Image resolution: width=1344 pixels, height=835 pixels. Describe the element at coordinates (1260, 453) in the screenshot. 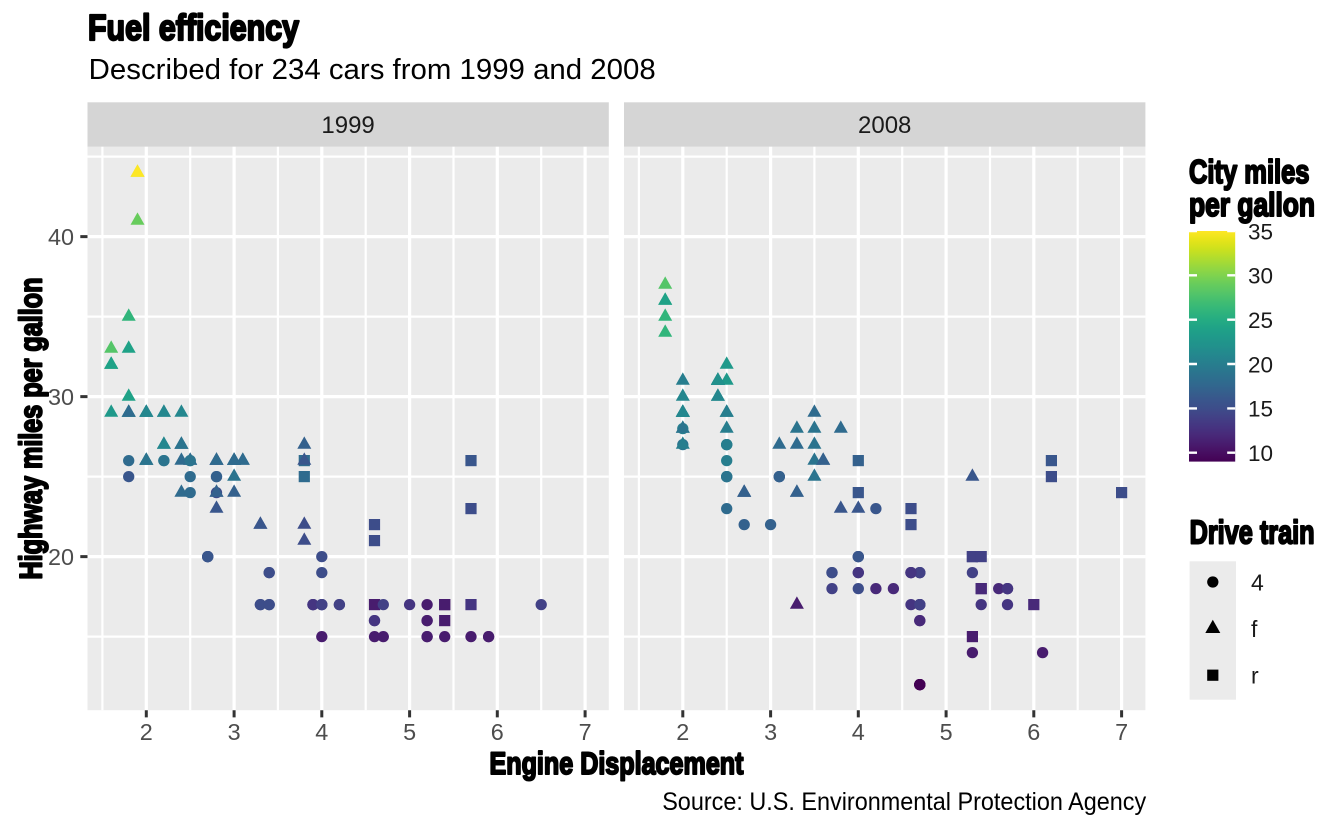

I see `svg-text: 10` at that location.